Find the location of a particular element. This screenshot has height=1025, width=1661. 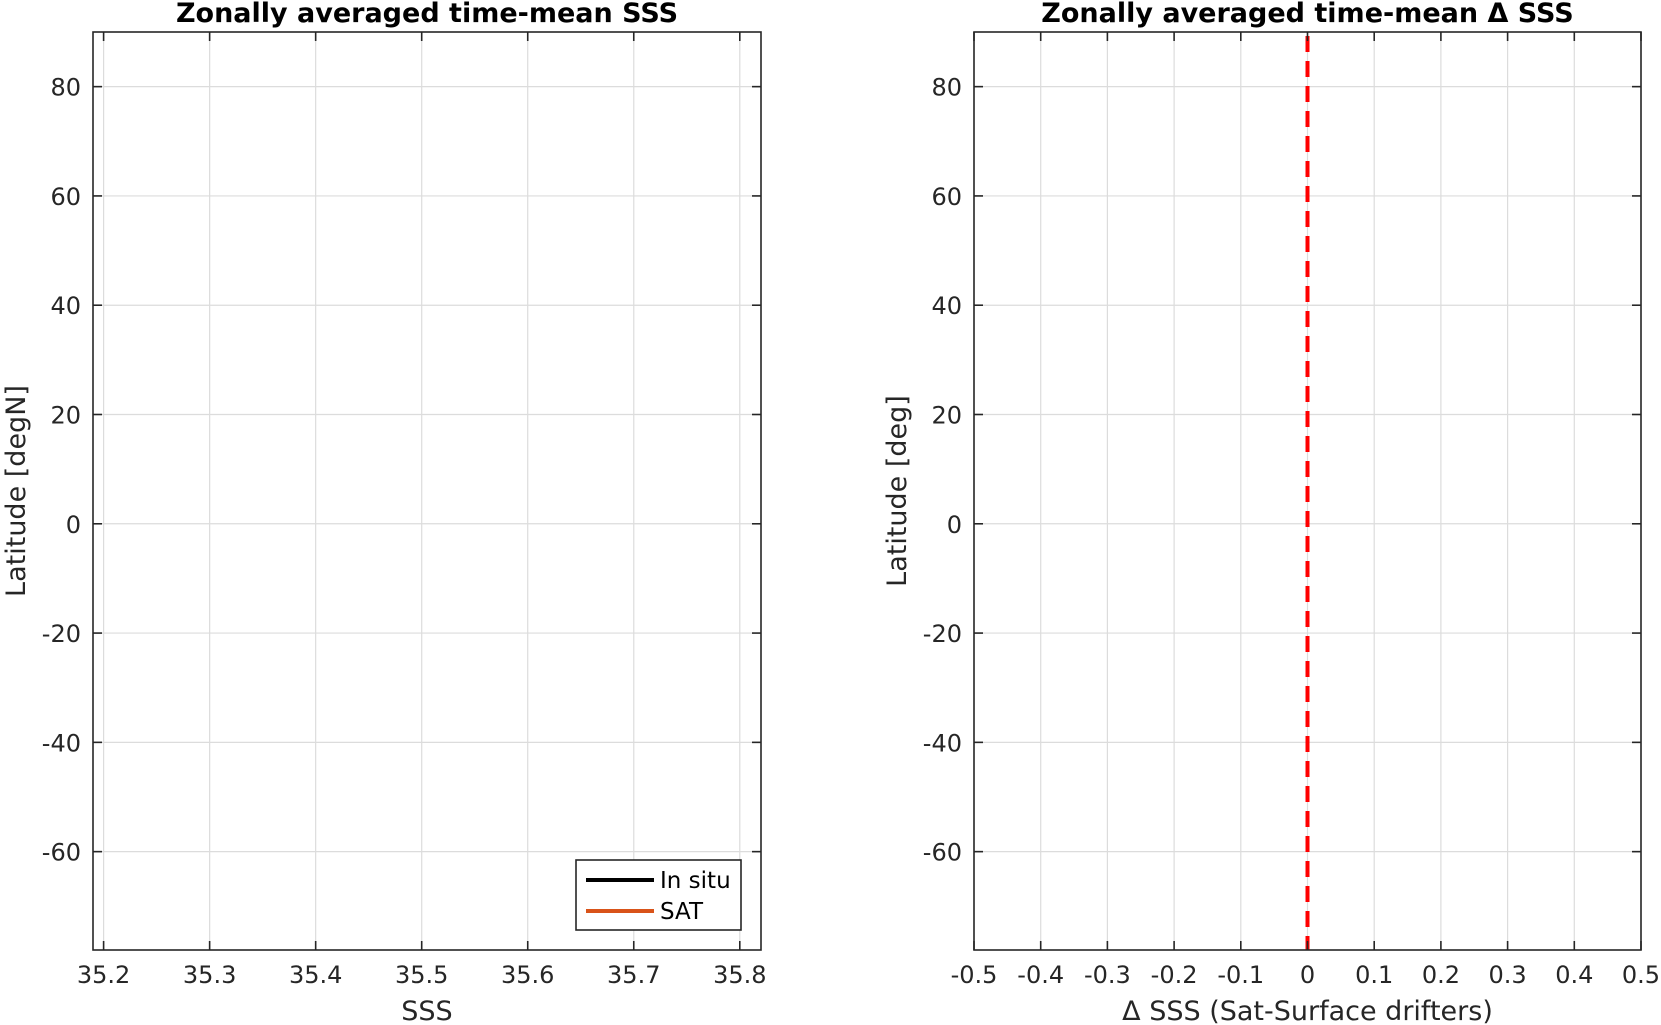

x-tick-label: 35.4 is located at coordinates (315, 975).